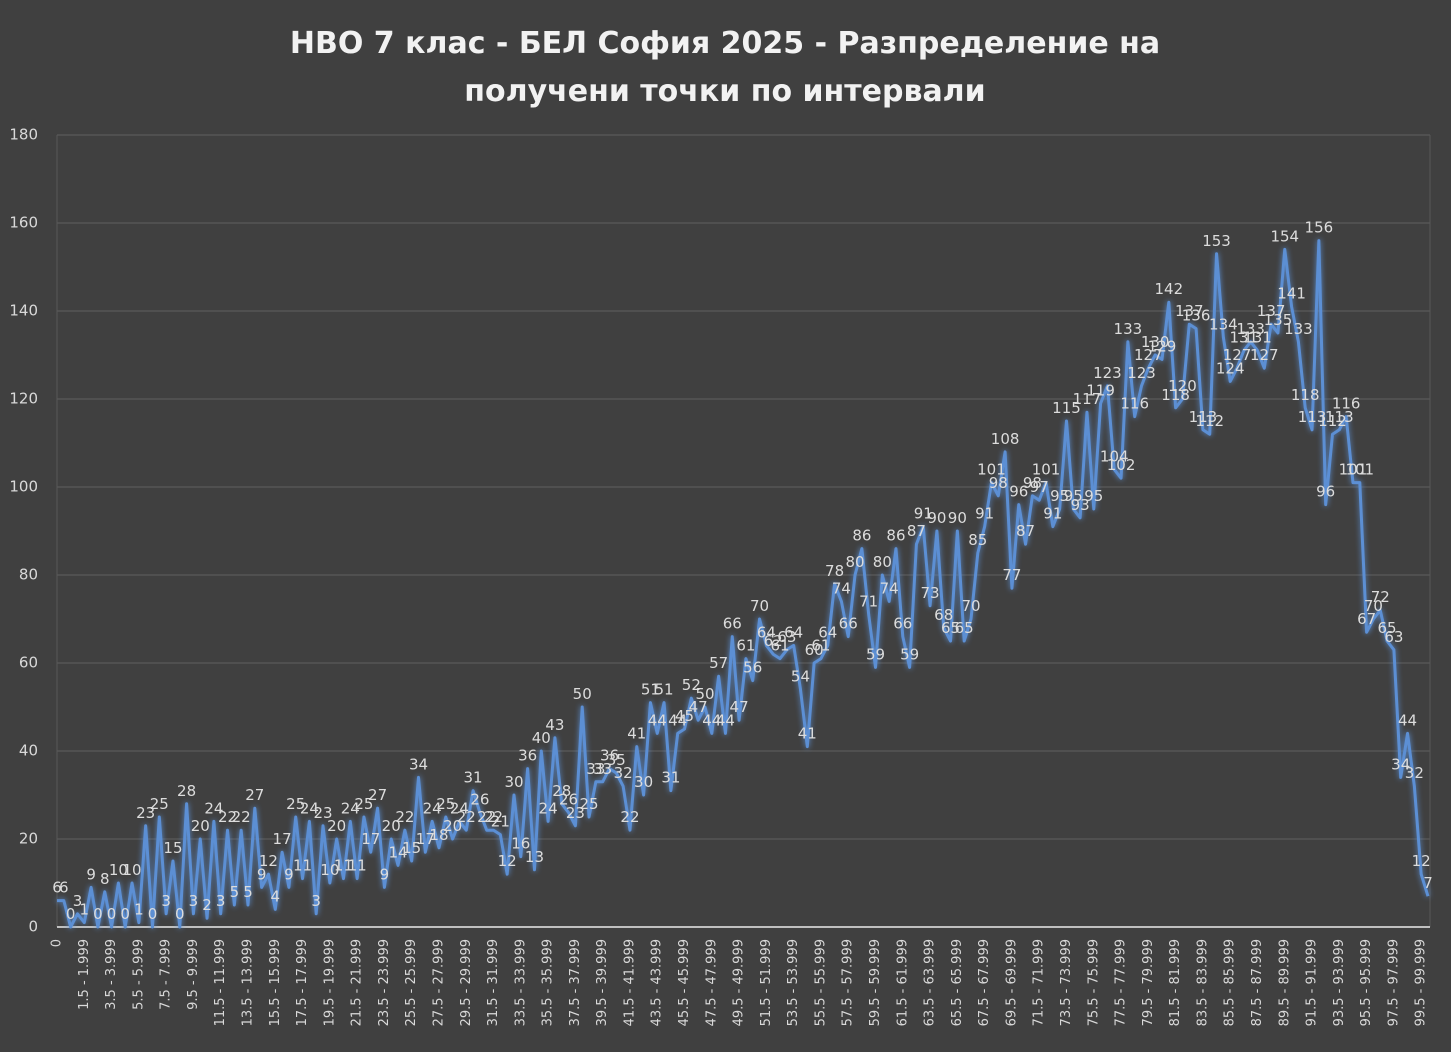 This screenshot has width=1451, height=1052. I want to click on data-label: 30, so click(643, 782).